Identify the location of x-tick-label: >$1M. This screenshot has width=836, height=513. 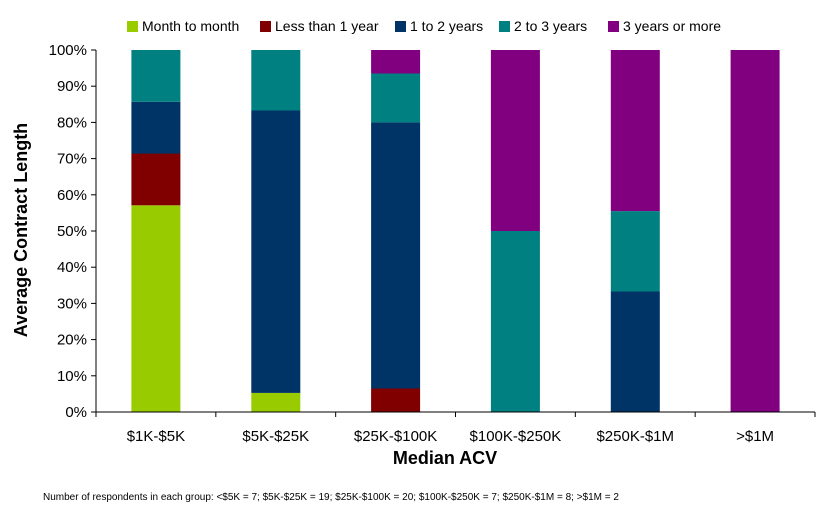
(755, 436).